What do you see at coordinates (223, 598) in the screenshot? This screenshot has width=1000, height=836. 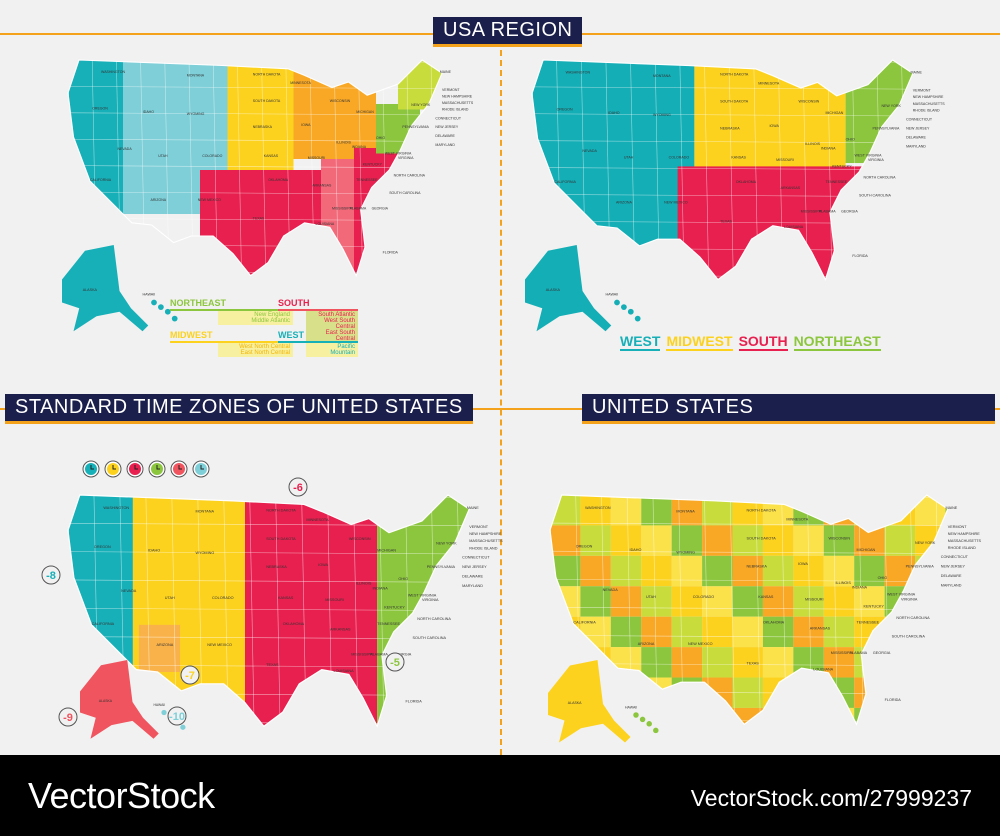 I see `state-label: COLORADO` at bounding box center [223, 598].